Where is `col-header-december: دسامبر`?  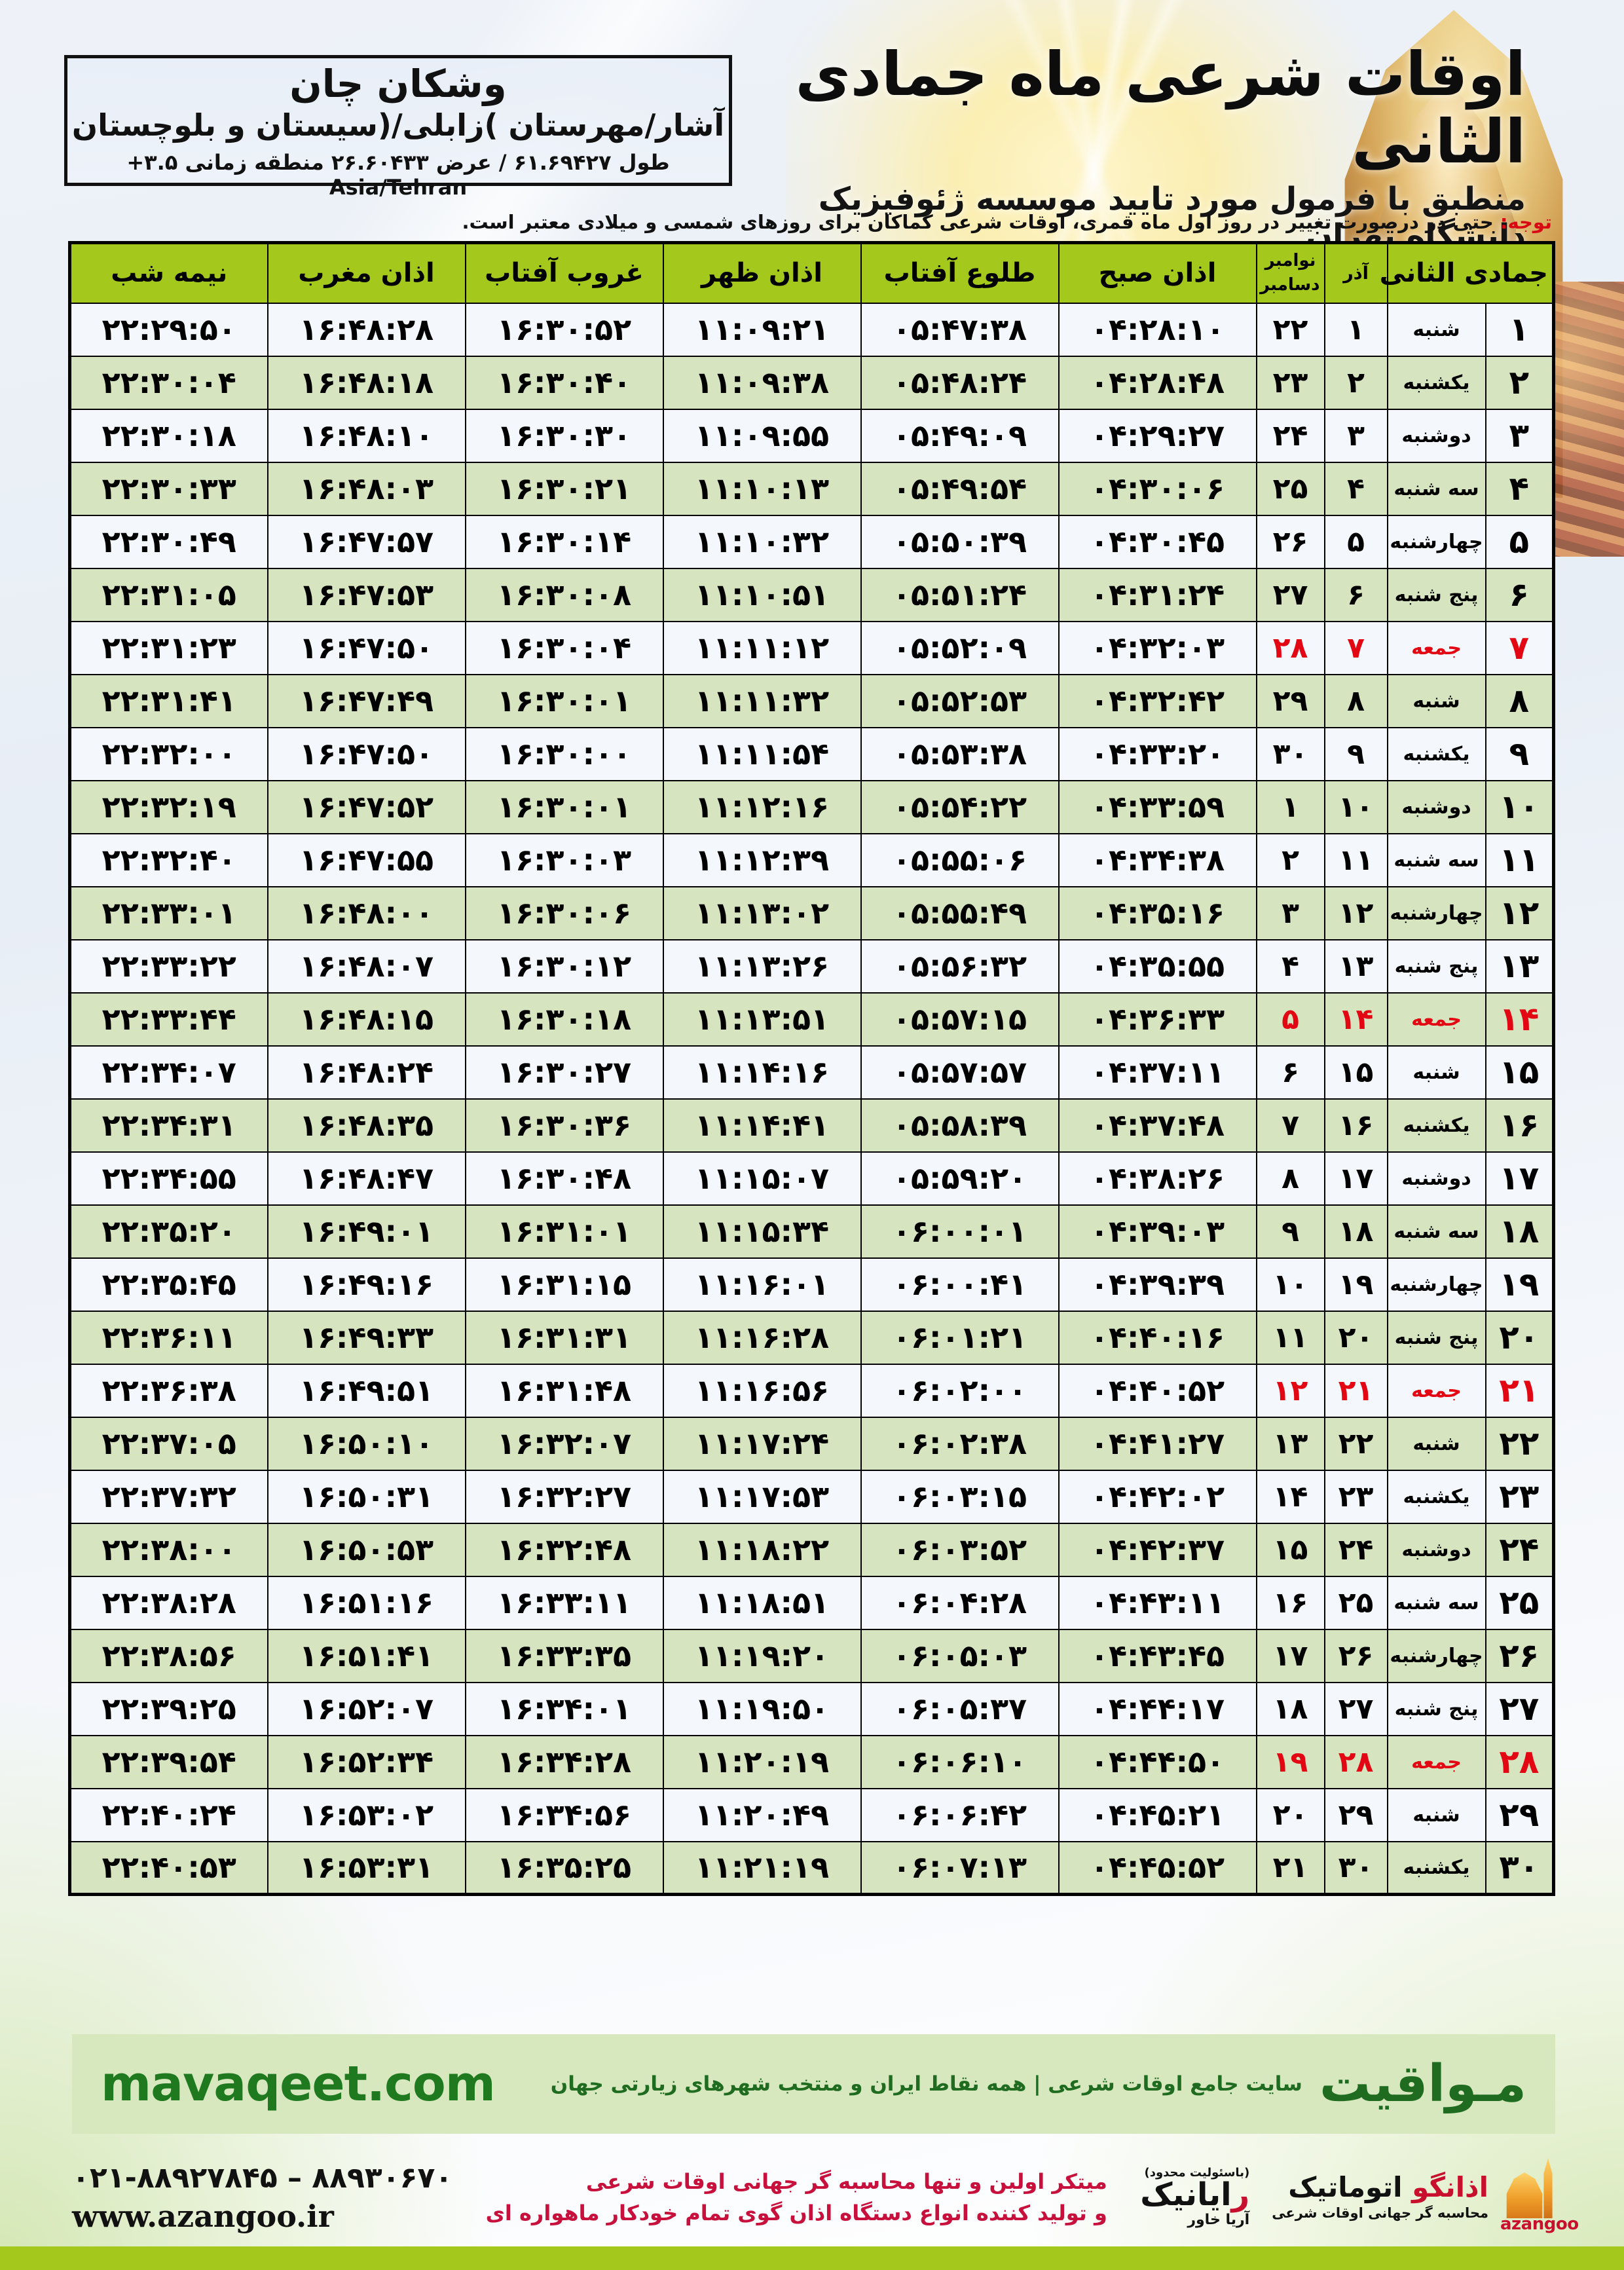 col-header-december: دسامبر is located at coordinates (1289, 285).